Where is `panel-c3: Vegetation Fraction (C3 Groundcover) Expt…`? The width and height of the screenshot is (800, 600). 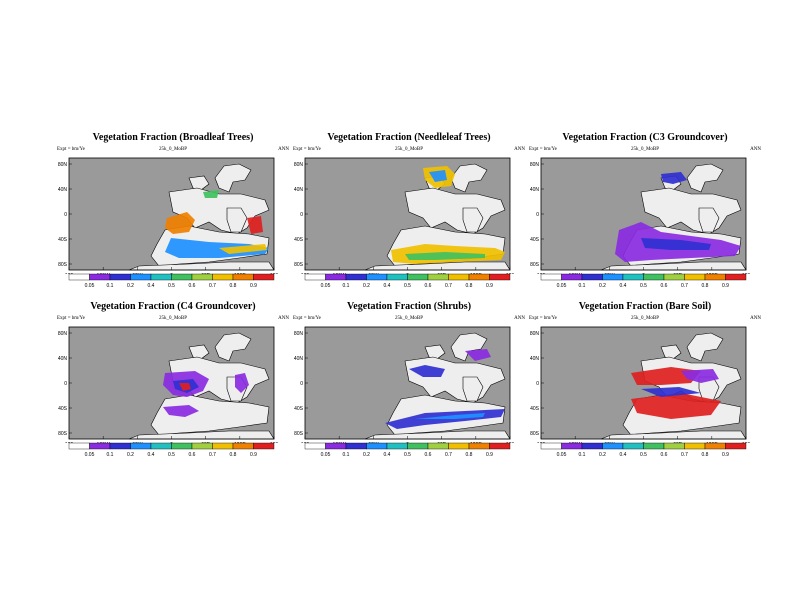
panel-c3: Vegetation Fraction (C3 Groundcover) Expt… is located at coordinates (645, 217).